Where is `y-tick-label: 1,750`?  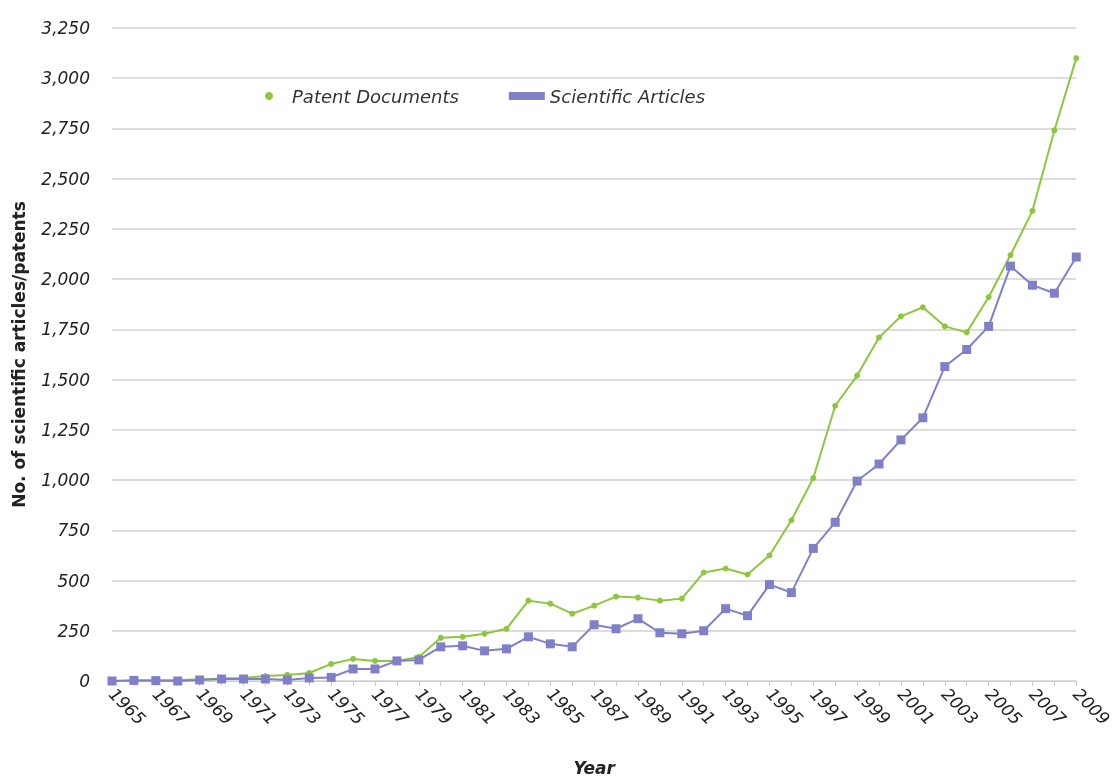 y-tick-label: 1,750 is located at coordinates (65, 329).